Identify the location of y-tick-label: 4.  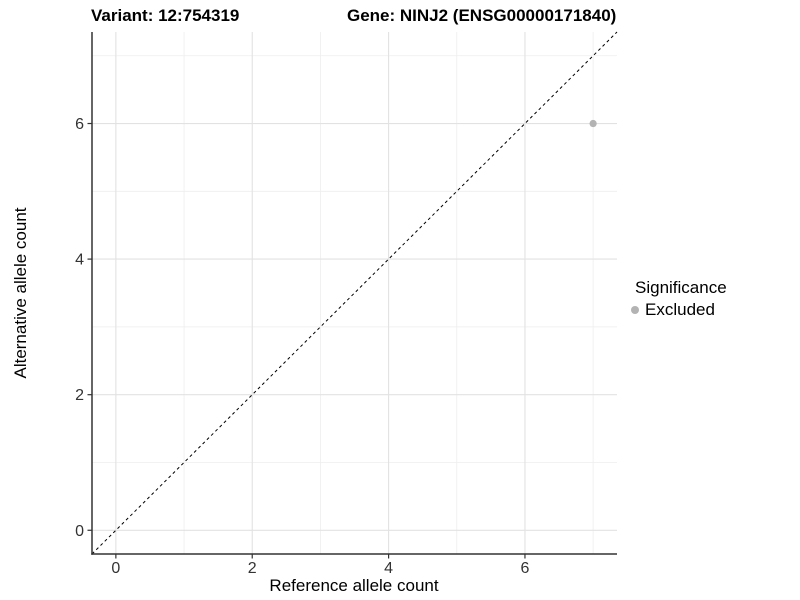
(79, 260).